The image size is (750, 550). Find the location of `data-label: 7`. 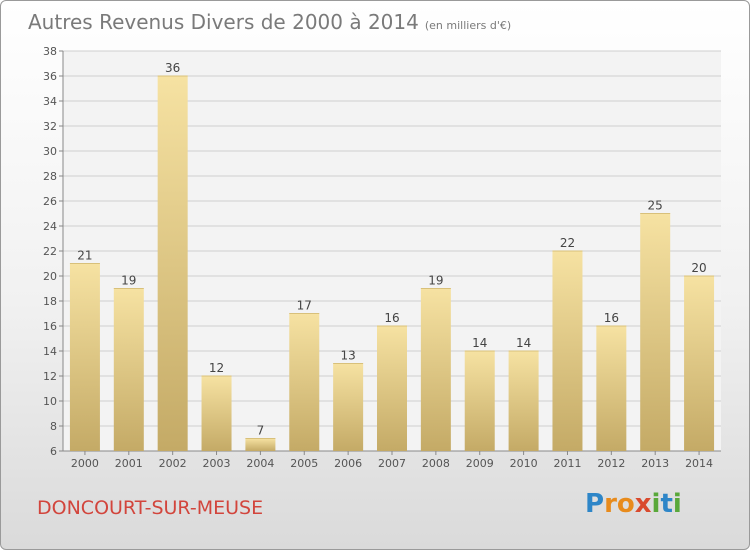

data-label: 7 is located at coordinates (261, 431).